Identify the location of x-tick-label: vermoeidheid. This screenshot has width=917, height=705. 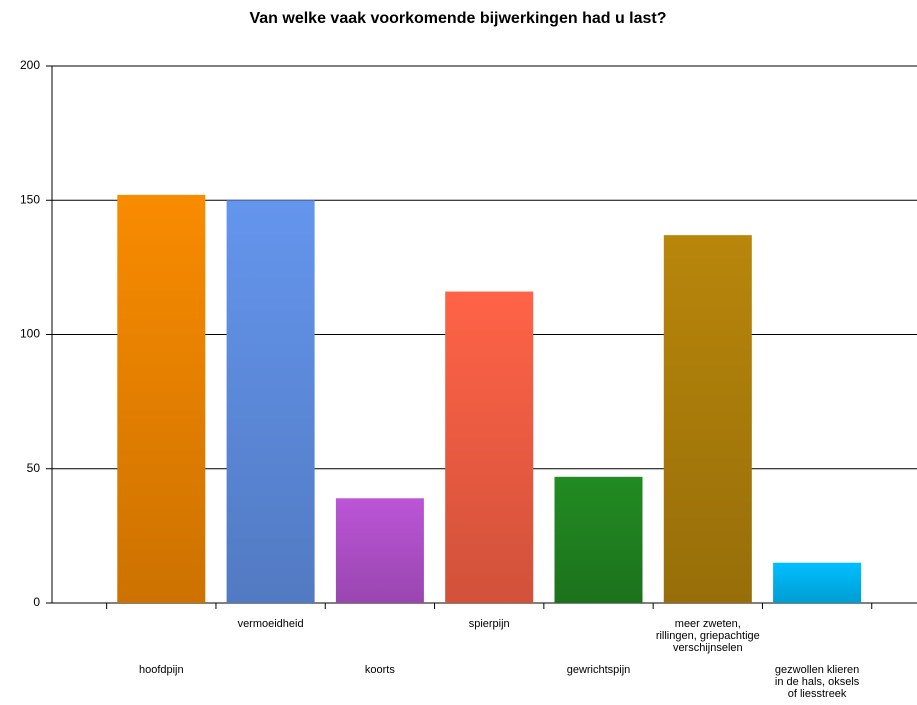
(270, 624).